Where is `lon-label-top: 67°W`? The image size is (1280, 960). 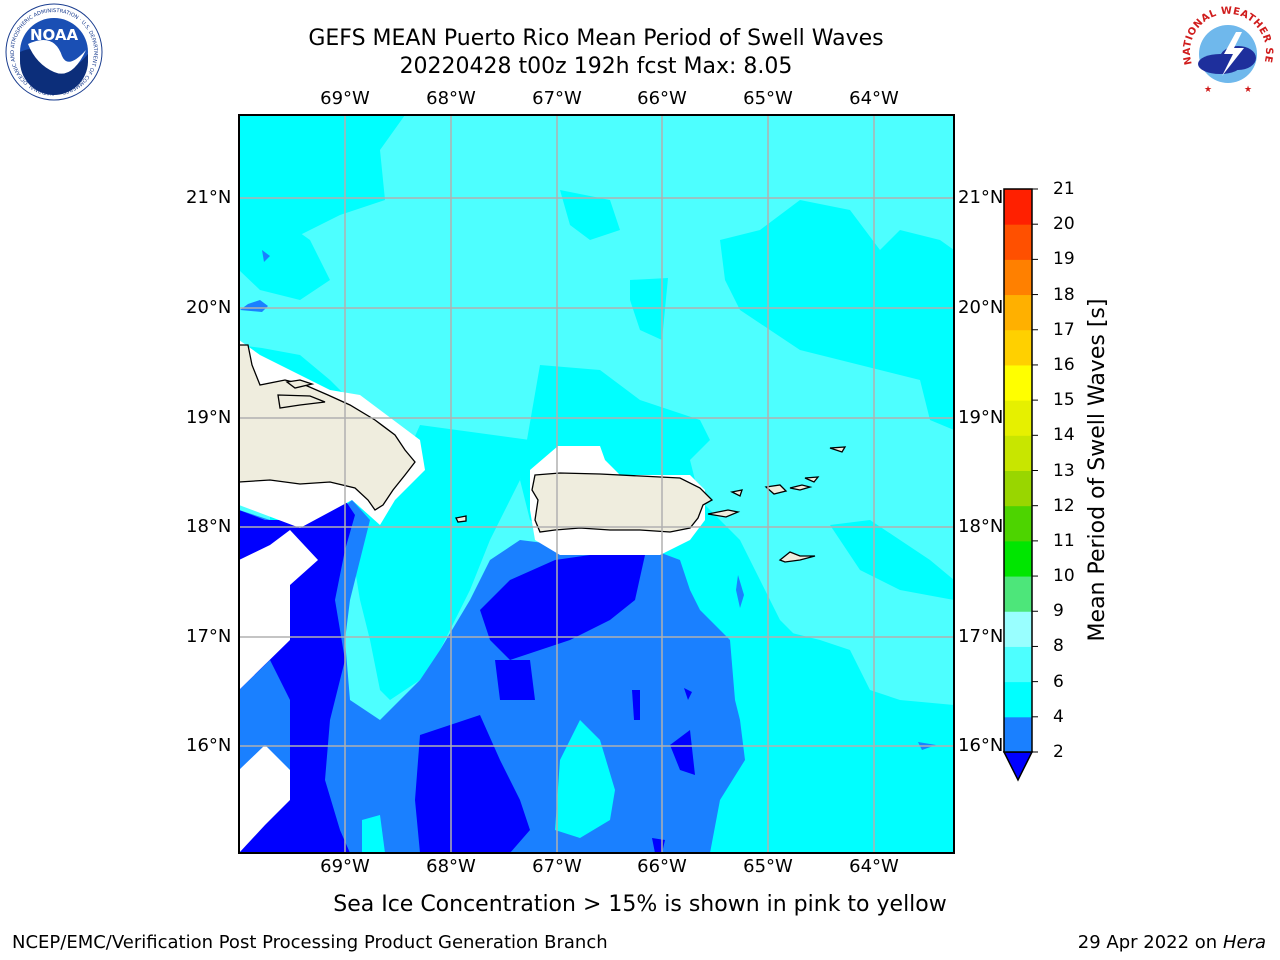 lon-label-top: 67°W is located at coordinates (557, 98).